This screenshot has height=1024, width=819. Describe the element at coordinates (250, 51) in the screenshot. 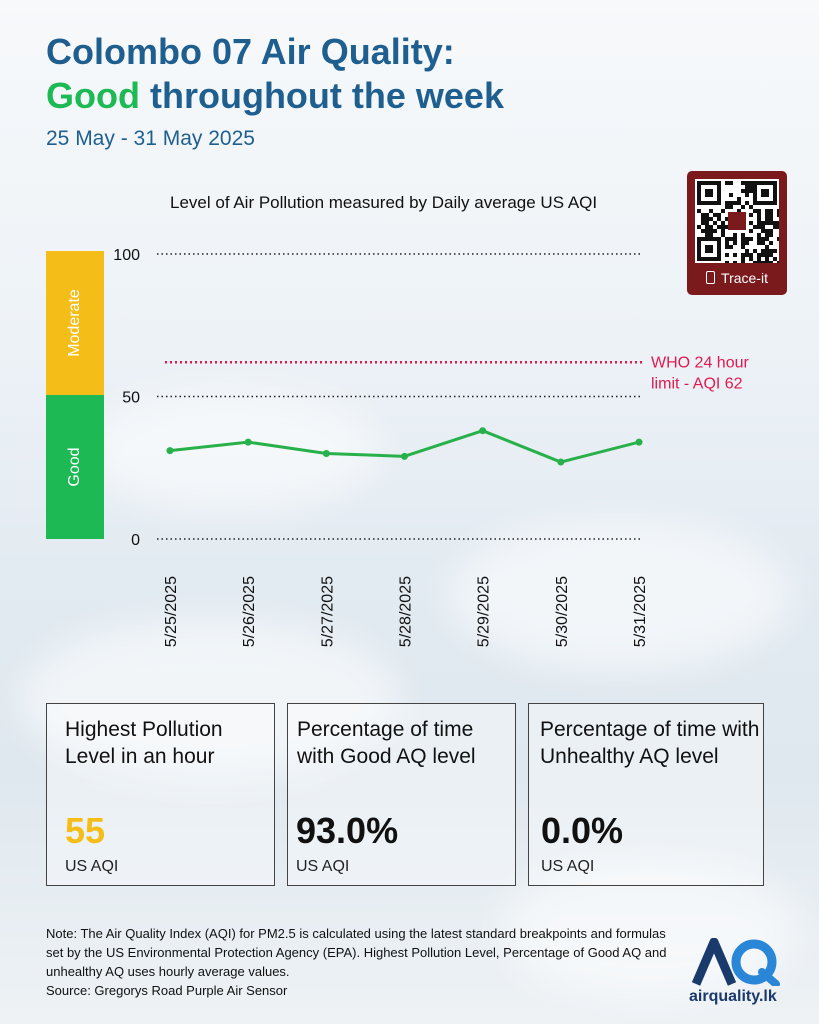

I see `title-line-1: Colombo 07 Air Quality:` at that location.